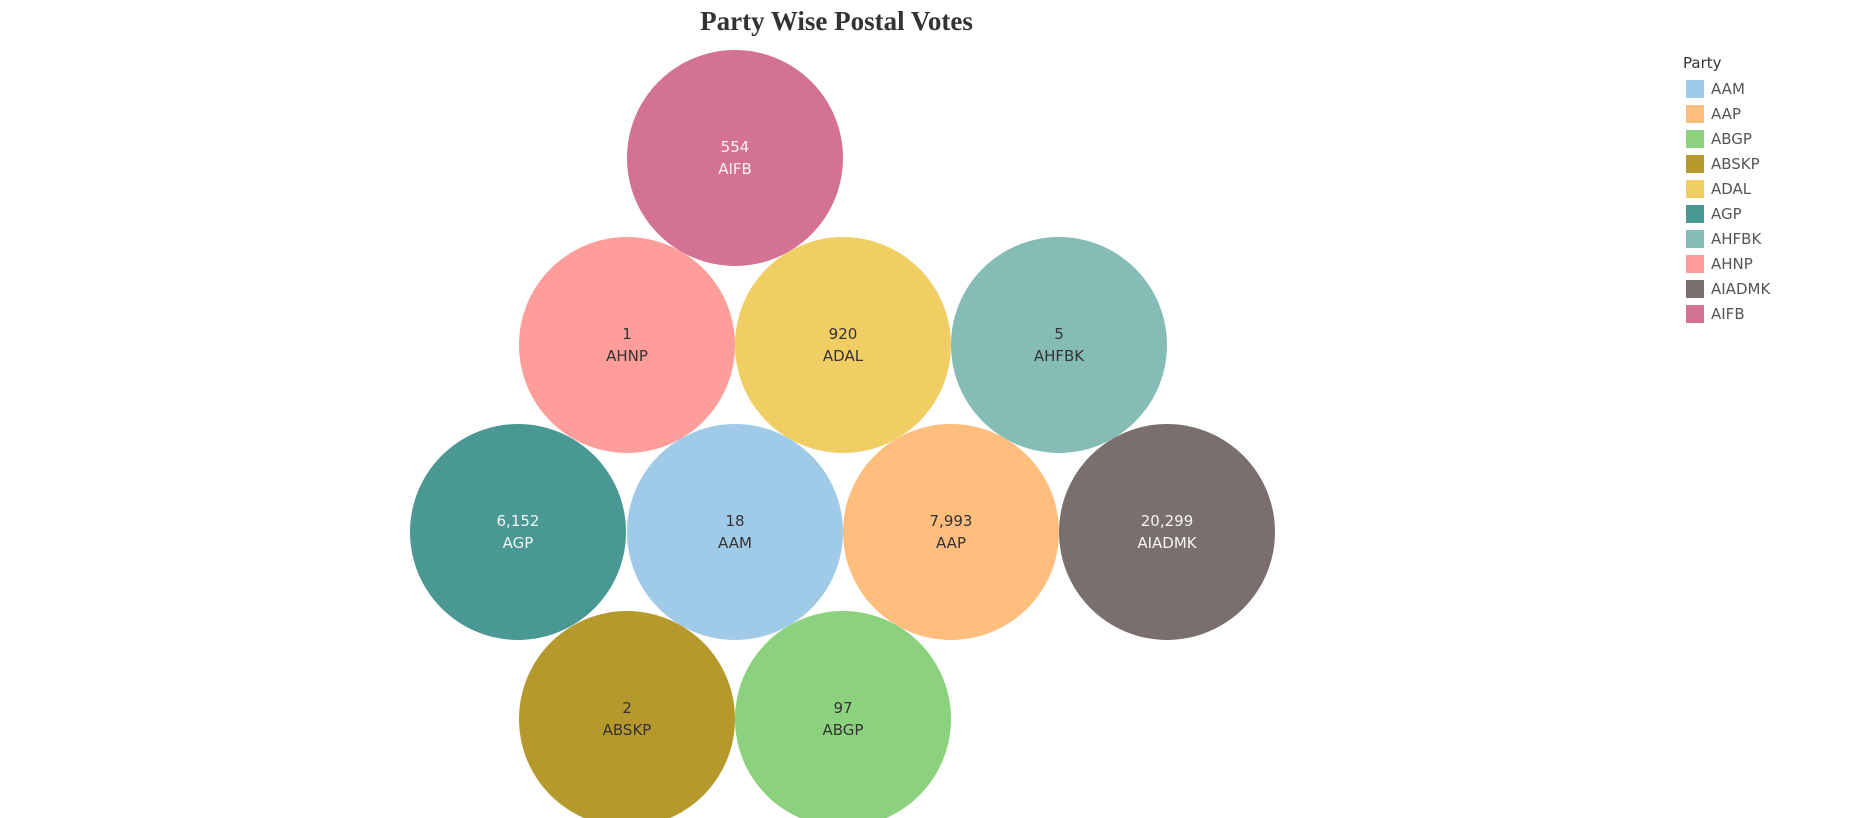  I want to click on bubble-aap: 7,993 AAP, so click(951, 532).